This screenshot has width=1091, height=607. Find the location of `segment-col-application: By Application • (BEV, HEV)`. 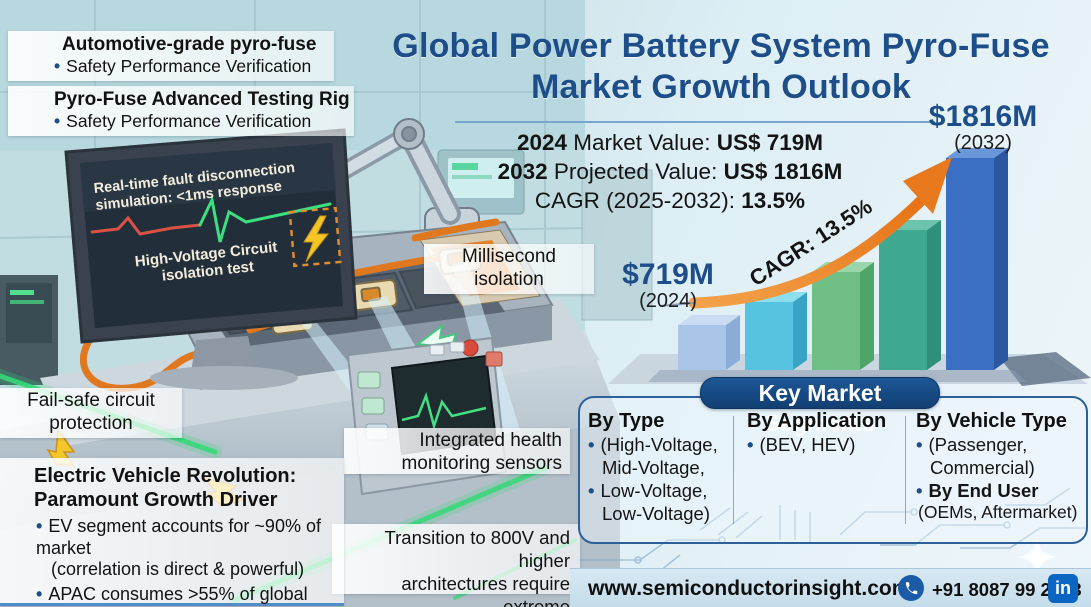

segment-col-application: By Application • (BEV, HEV) is located at coordinates (822, 433).